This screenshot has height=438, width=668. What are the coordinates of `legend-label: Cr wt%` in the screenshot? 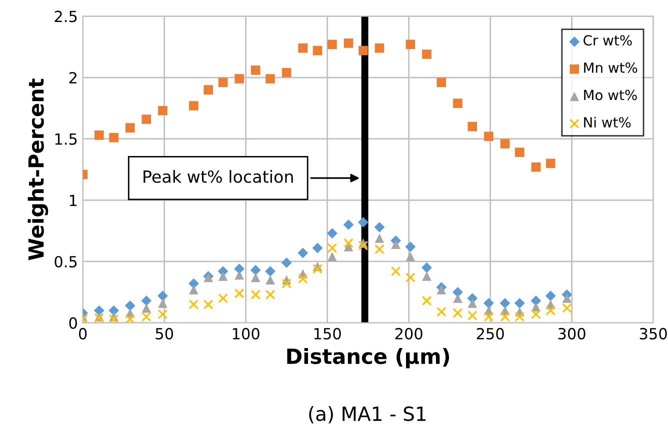 It's located at (608, 40).